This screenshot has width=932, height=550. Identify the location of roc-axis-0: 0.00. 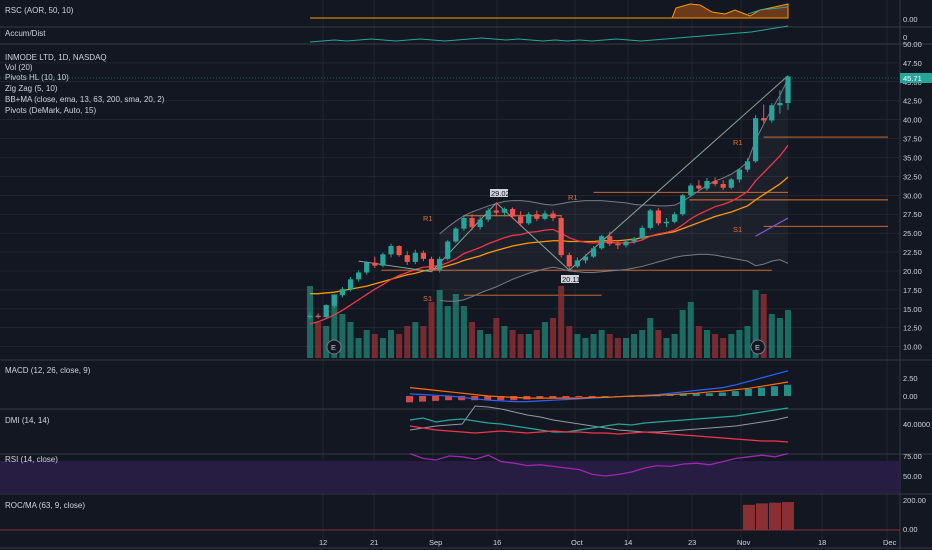
(910, 529).